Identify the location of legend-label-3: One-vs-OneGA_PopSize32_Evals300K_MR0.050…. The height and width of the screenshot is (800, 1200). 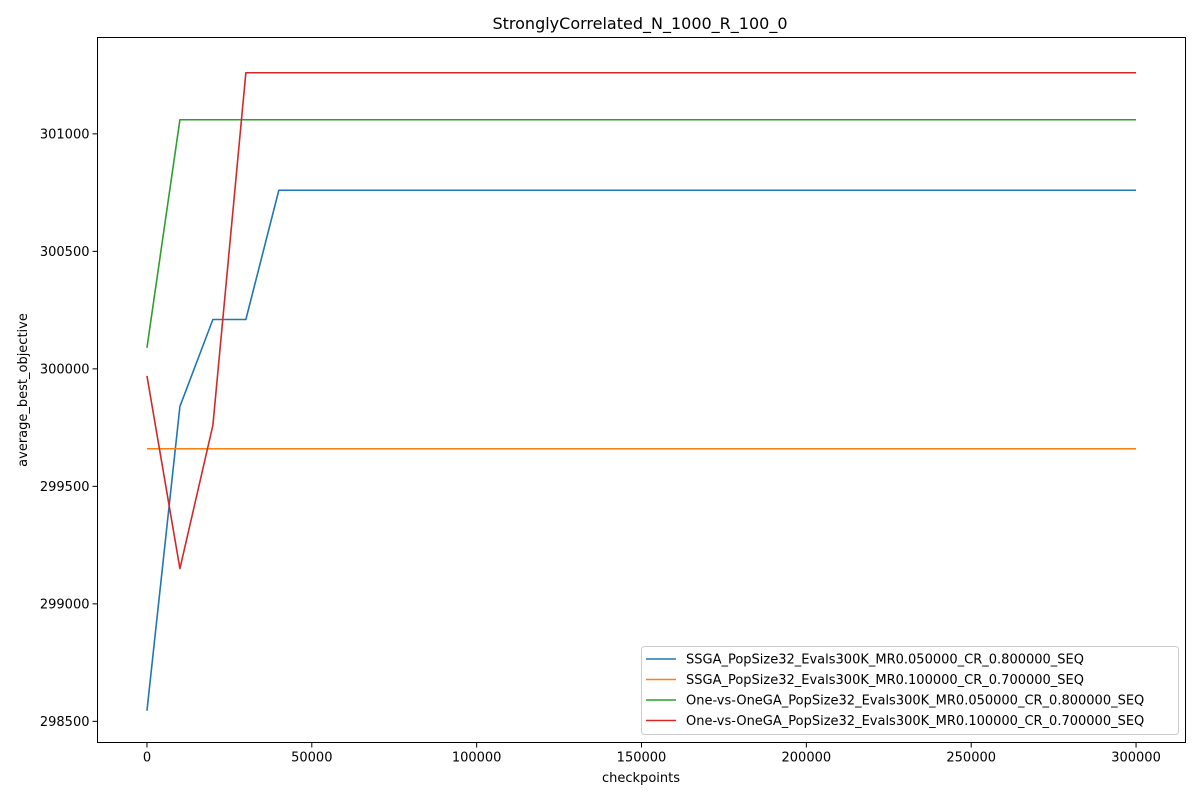
(915, 701).